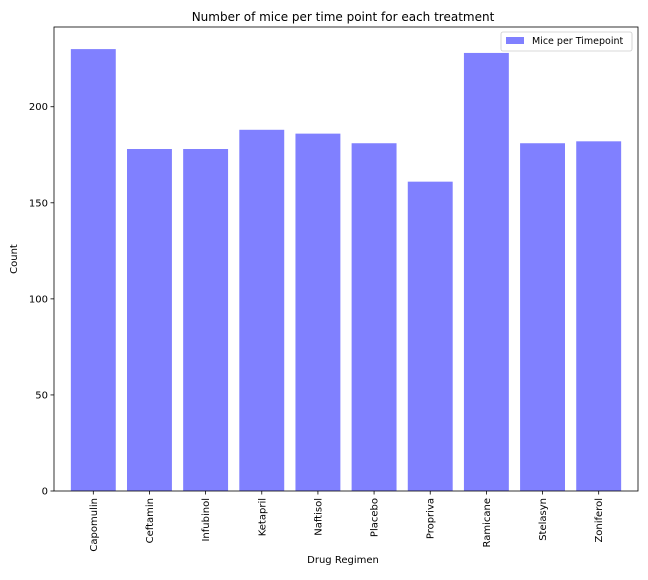 This screenshot has height=580, width=648. I want to click on bar-capomulin, so click(93, 270).